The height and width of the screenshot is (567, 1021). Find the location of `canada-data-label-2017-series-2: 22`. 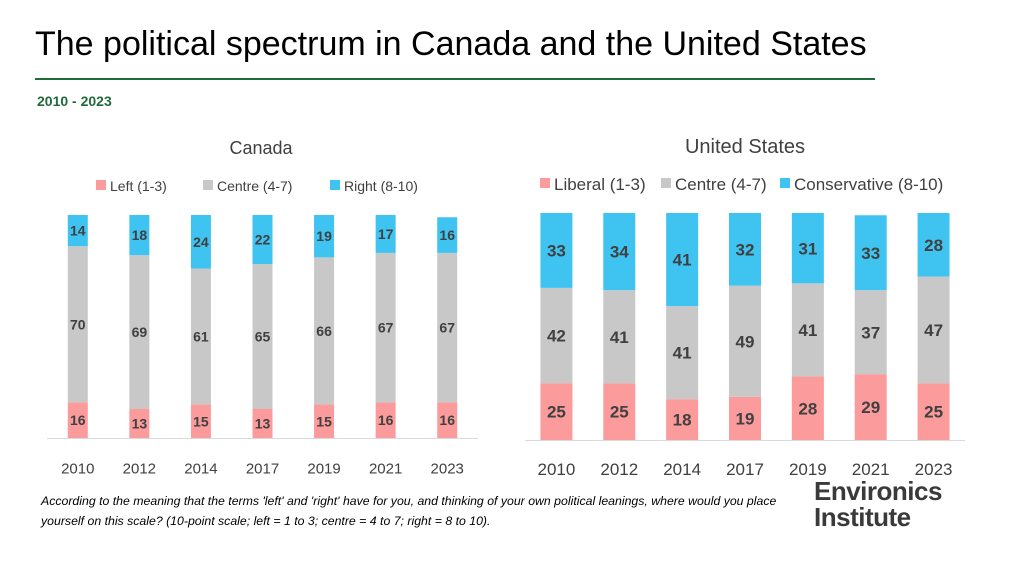

canada-data-label-2017-series-2: 22 is located at coordinates (263, 240).